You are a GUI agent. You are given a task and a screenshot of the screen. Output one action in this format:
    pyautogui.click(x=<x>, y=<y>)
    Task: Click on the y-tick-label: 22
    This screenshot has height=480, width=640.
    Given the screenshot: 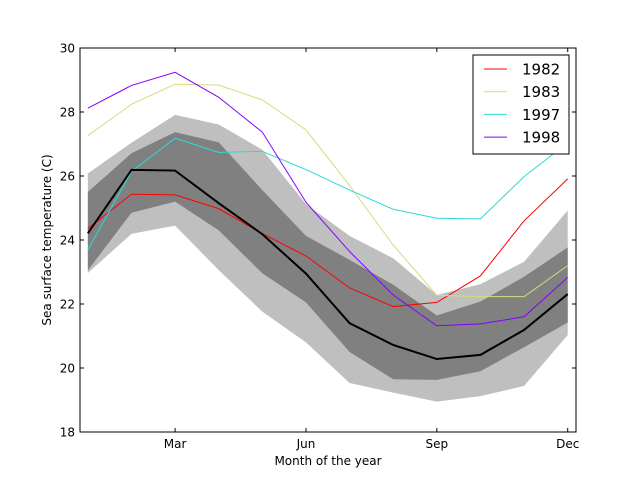 What is the action you would take?
    pyautogui.click(x=67, y=305)
    